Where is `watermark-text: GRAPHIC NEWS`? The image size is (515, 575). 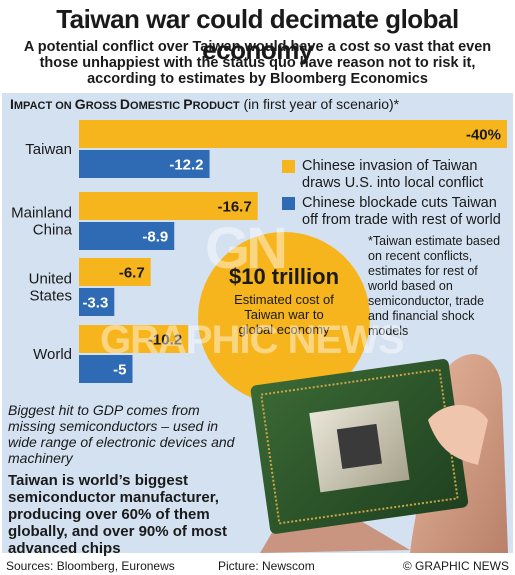 watermark-text: GRAPHIC NEWS is located at coordinates (252, 340).